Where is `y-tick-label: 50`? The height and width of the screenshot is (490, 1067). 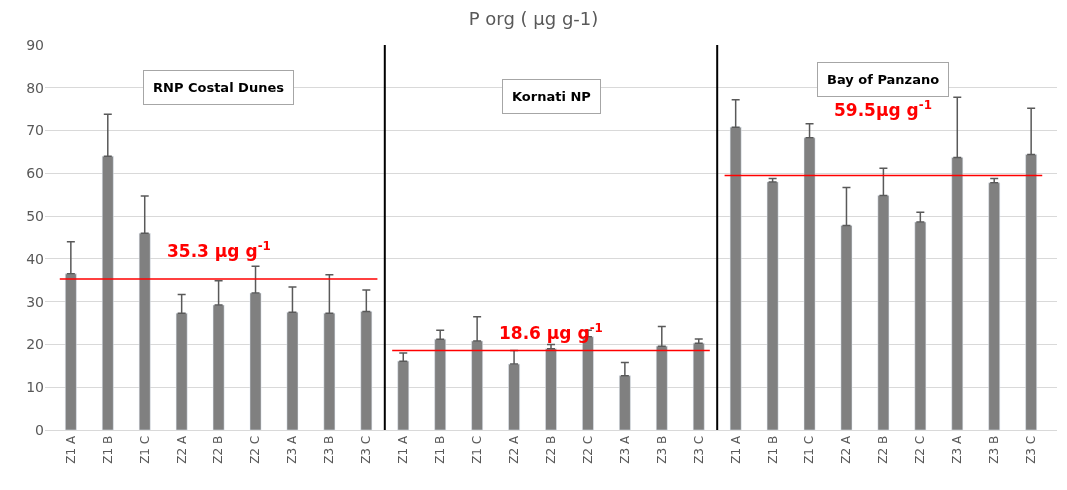 y-tick-label: 50 is located at coordinates (35, 216).